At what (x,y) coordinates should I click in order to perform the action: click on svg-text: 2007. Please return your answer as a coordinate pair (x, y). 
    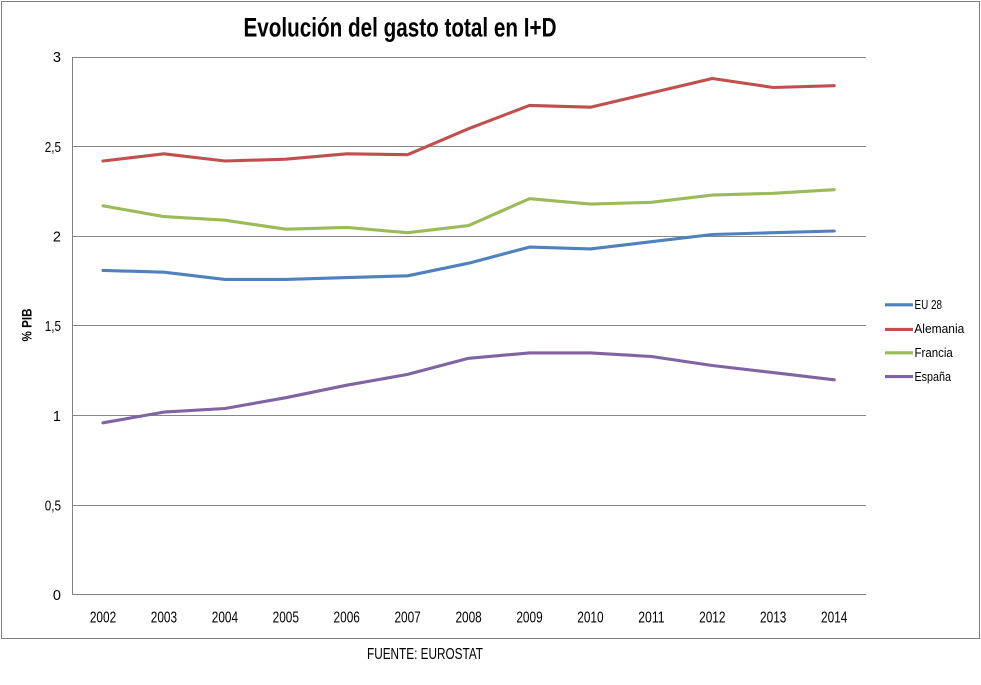
    Looking at the image, I should click on (407, 618).